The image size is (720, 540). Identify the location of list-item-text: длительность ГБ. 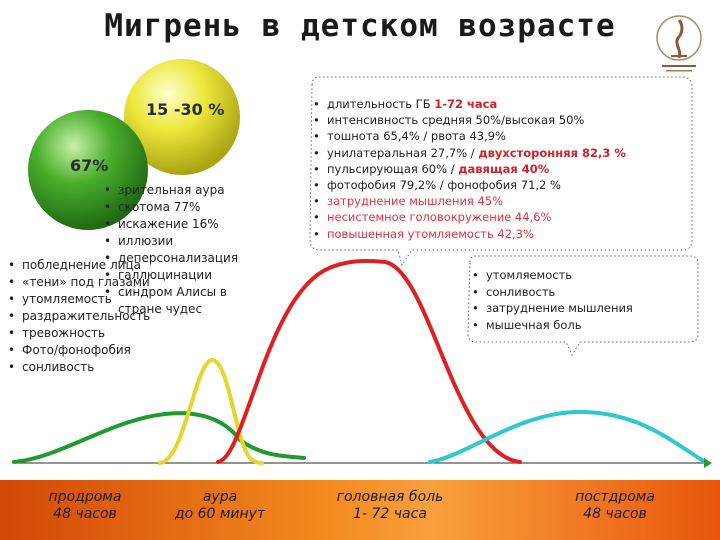
(381, 104).